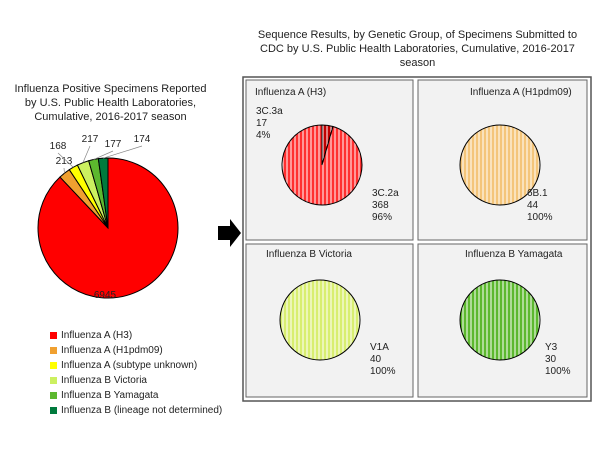  Describe the element at coordinates (105, 295) in the screenshot. I see `data-label: 6945` at that location.